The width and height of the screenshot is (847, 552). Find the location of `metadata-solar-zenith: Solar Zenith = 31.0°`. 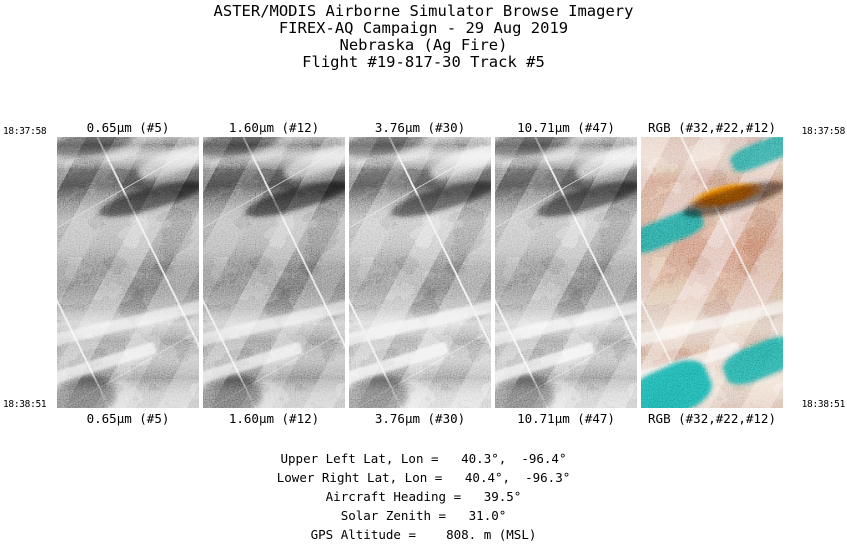

metadata-solar-zenith: Solar Zenith = 31.0° is located at coordinates (423, 515).